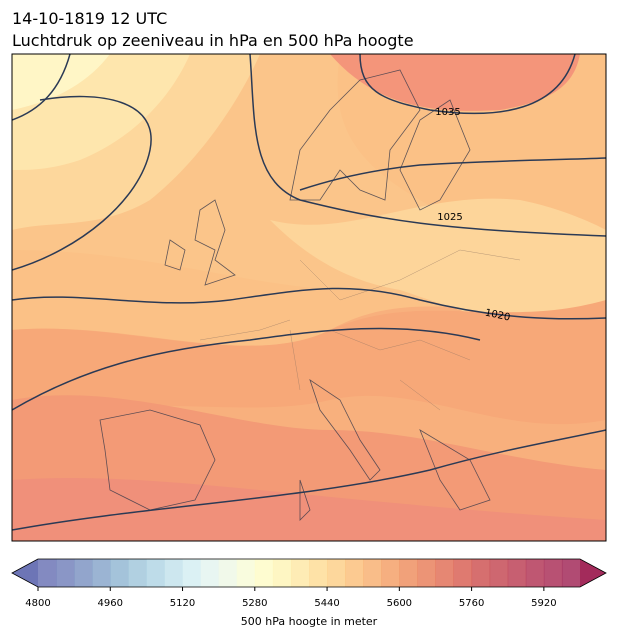  What do you see at coordinates (182, 603) in the screenshot?
I see `colorbar-tick-label: 5120` at bounding box center [182, 603].